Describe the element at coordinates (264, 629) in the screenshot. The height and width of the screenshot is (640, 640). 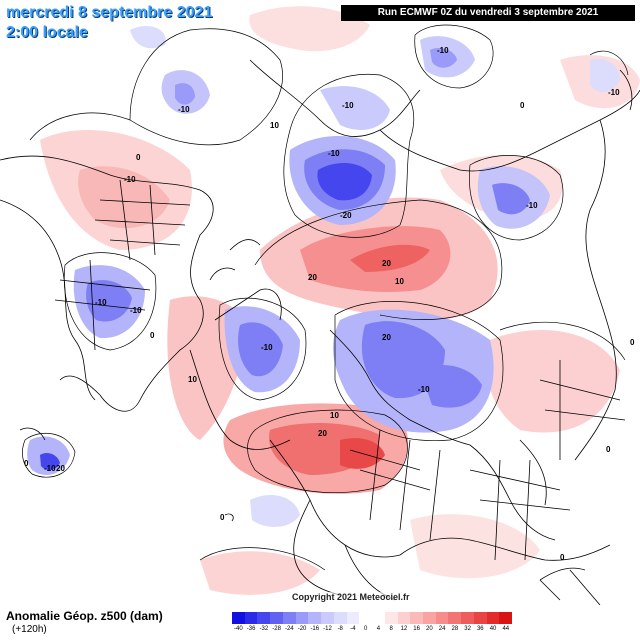
I see `legend-tick: -32` at that location.